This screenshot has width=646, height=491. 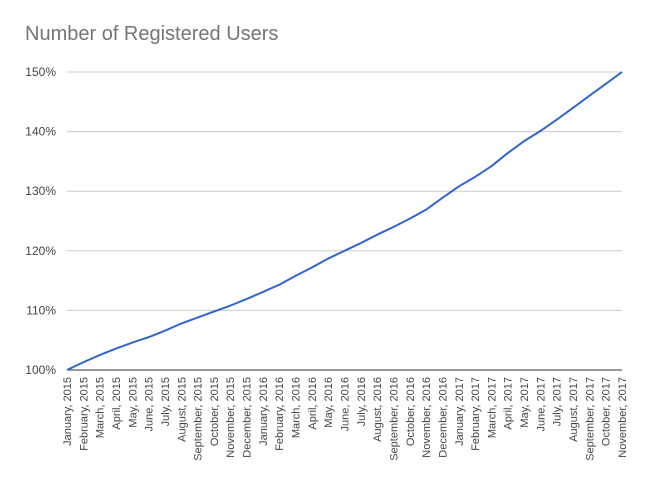 I want to click on chart-title: Number of Registered Users, so click(x=152, y=34).